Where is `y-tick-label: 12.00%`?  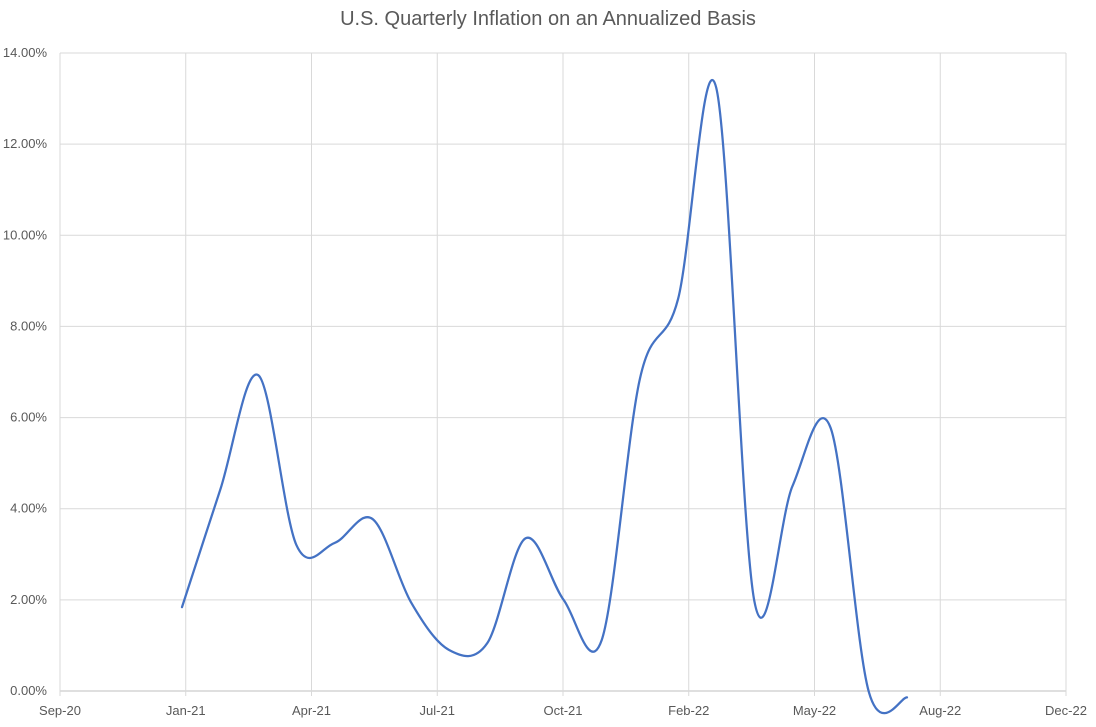
y-tick-label: 12.00% is located at coordinates (25, 143).